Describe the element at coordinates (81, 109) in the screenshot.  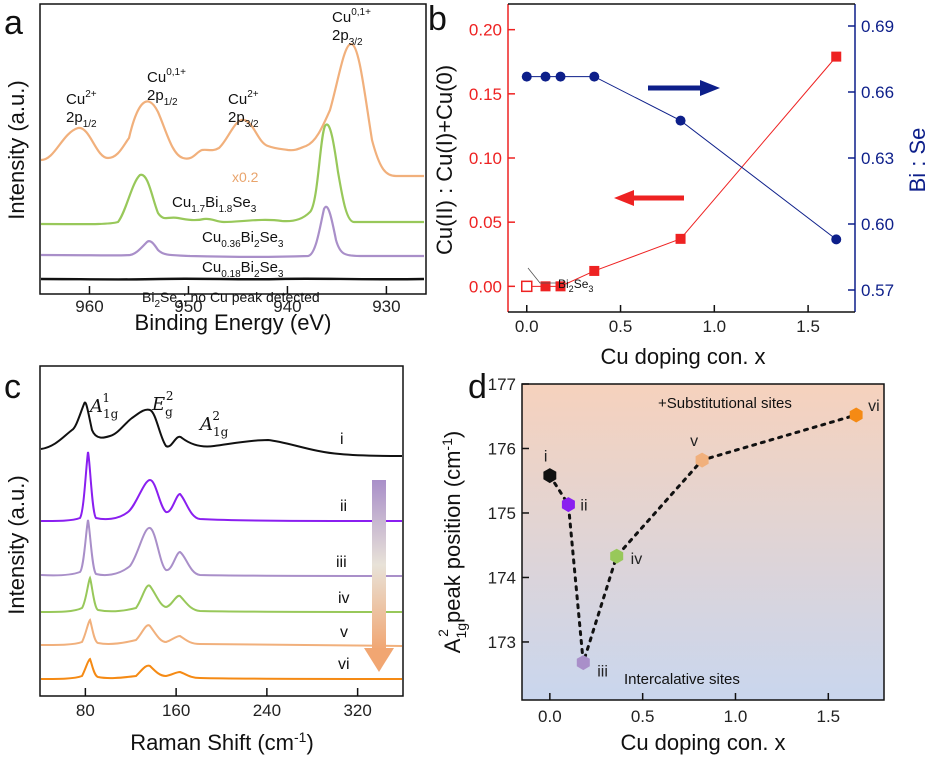
I see `xps-peak-label-cu2-2p12: Cu2+ 2p1/2` at that location.